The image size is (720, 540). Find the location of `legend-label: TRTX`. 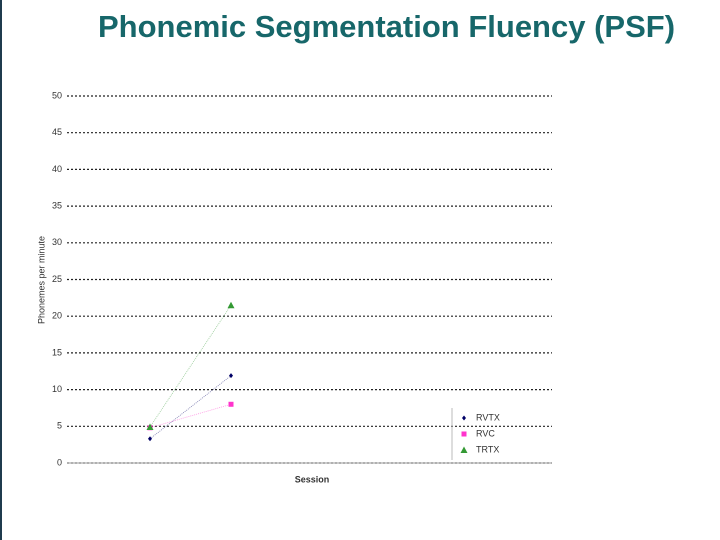

legend-label: TRTX is located at coordinates (487, 449).